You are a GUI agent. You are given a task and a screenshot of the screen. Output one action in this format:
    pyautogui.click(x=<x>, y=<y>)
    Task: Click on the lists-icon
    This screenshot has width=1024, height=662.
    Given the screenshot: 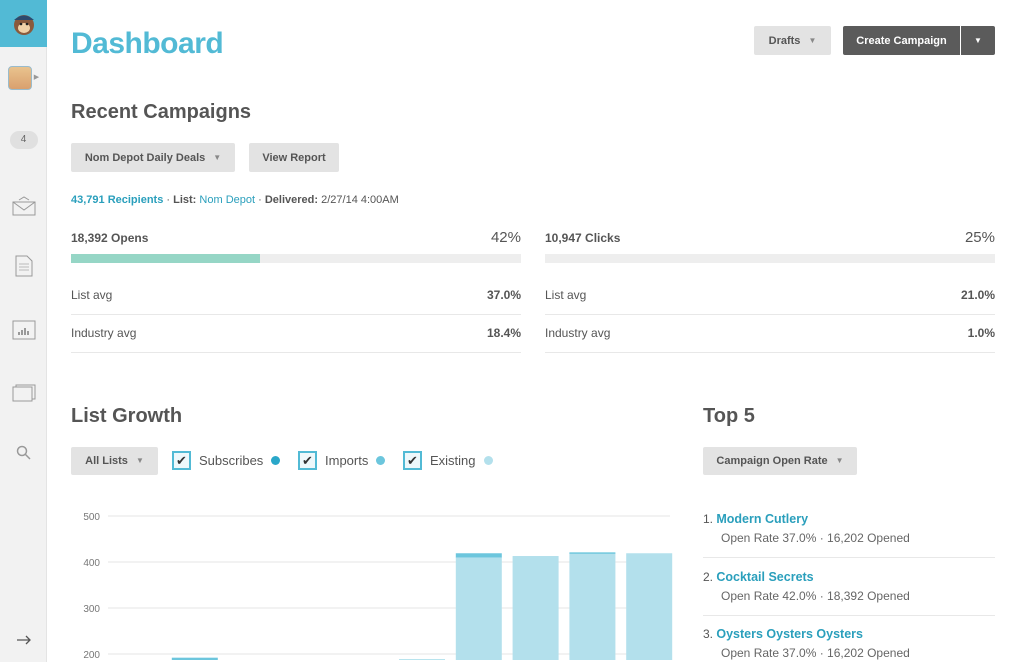 What is the action you would take?
    pyautogui.click(x=23, y=392)
    